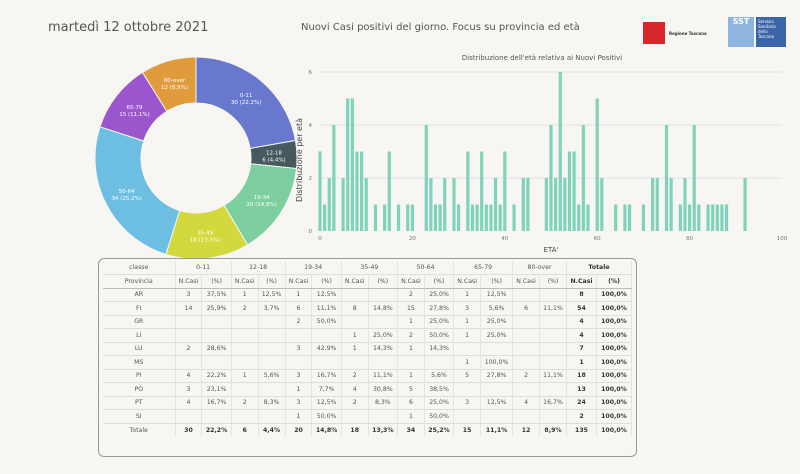  Describe the element at coordinates (539, 268) in the screenshot. I see `class-header: 80-over` at that location.